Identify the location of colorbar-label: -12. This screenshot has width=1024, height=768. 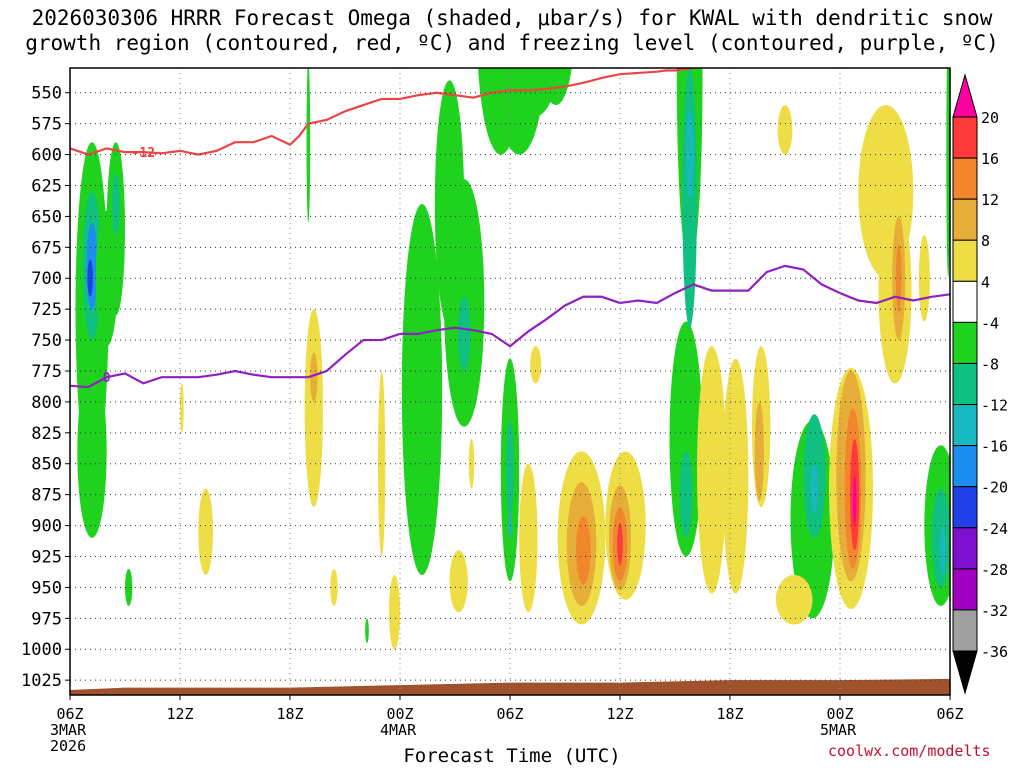
(994, 406).